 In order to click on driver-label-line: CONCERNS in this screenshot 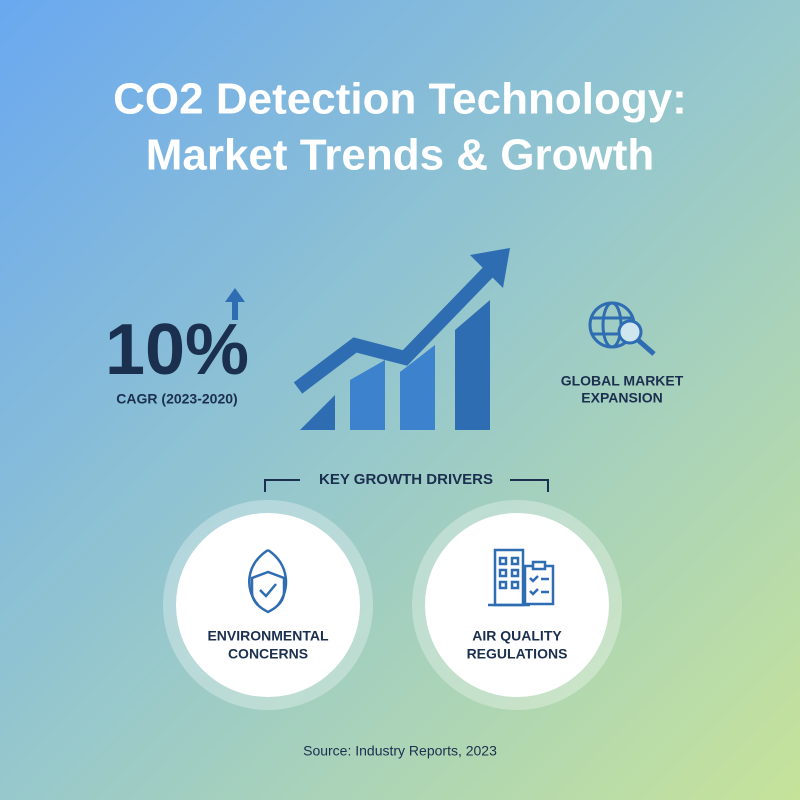, I will do `click(268, 654)`.